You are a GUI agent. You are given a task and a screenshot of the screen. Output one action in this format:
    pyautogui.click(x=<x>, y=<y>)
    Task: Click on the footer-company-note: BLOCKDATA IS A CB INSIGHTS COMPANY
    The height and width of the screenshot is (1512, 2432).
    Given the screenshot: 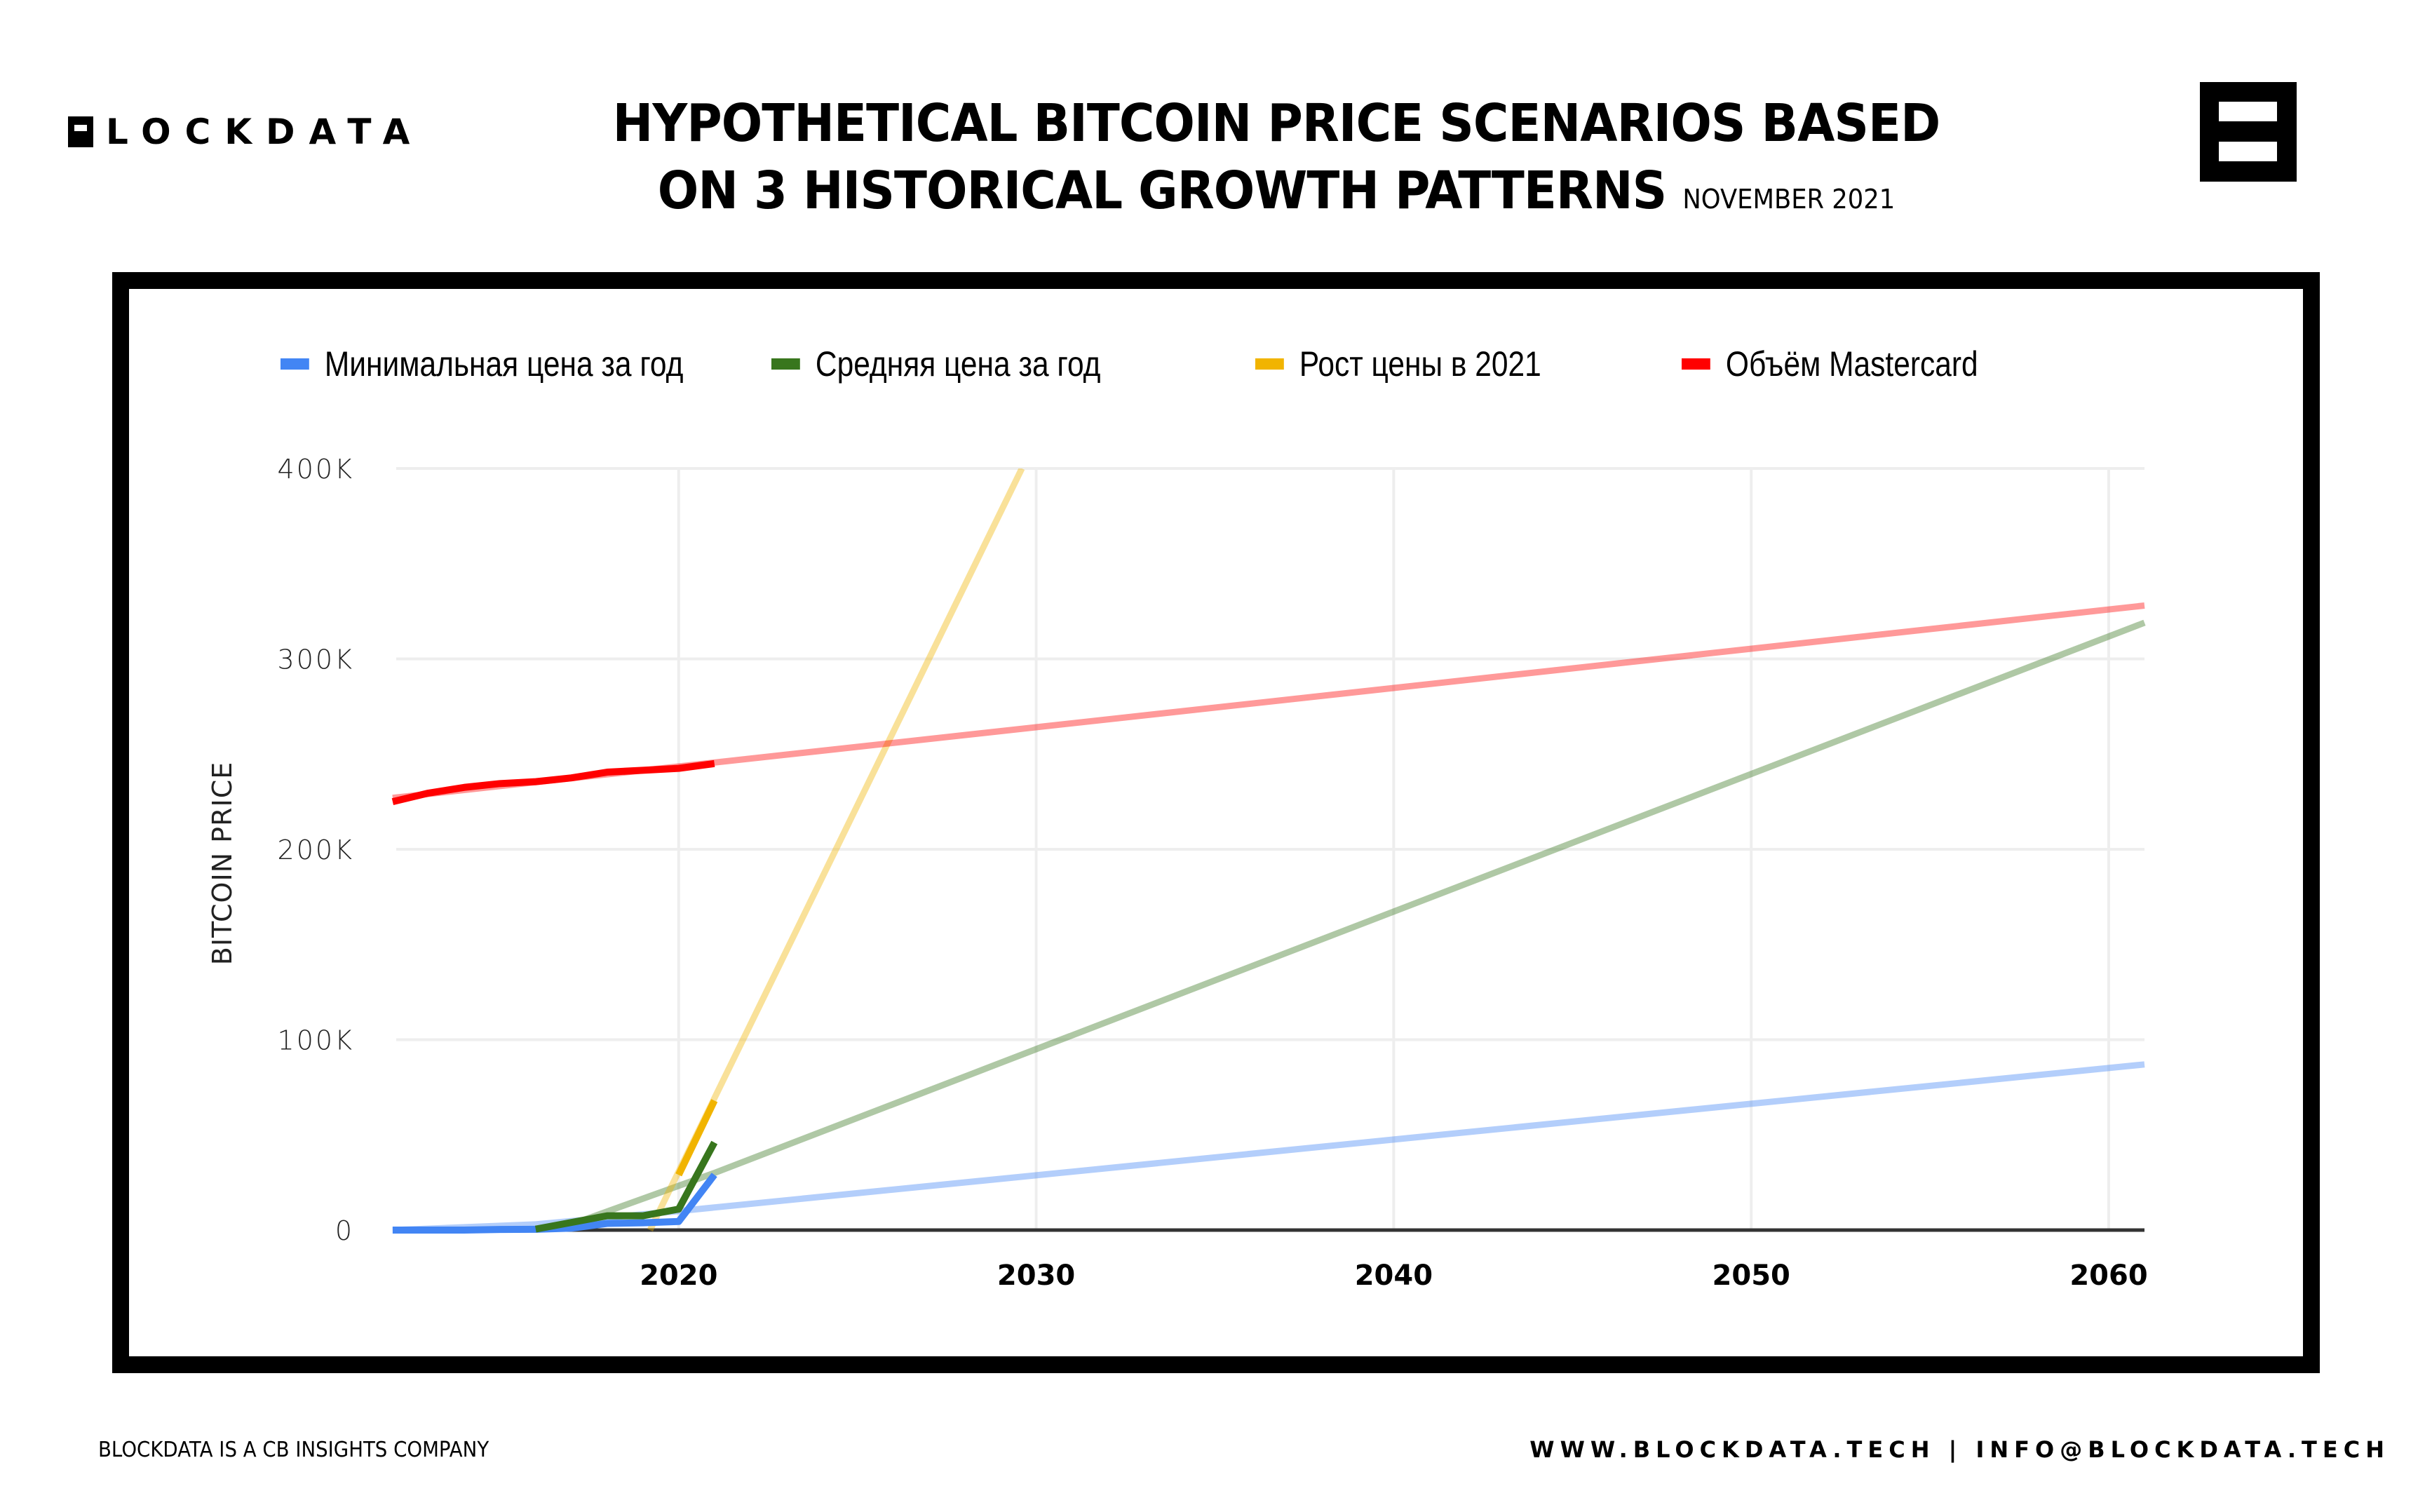 What is the action you would take?
    pyautogui.click(x=293, y=1450)
    